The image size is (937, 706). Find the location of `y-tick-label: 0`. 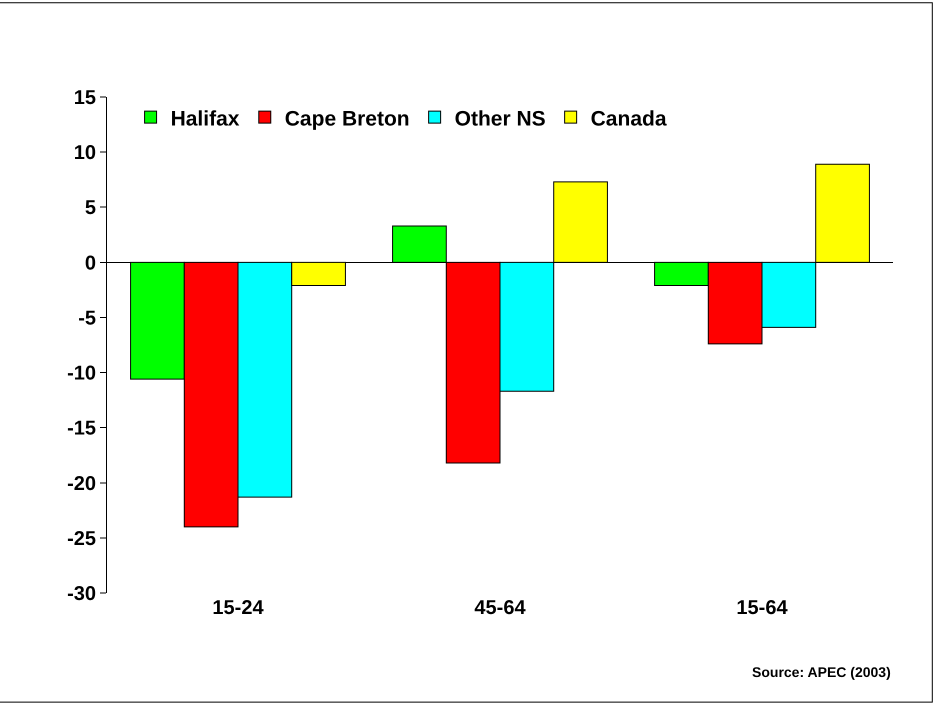

y-tick-label: 0 is located at coordinates (90, 263).